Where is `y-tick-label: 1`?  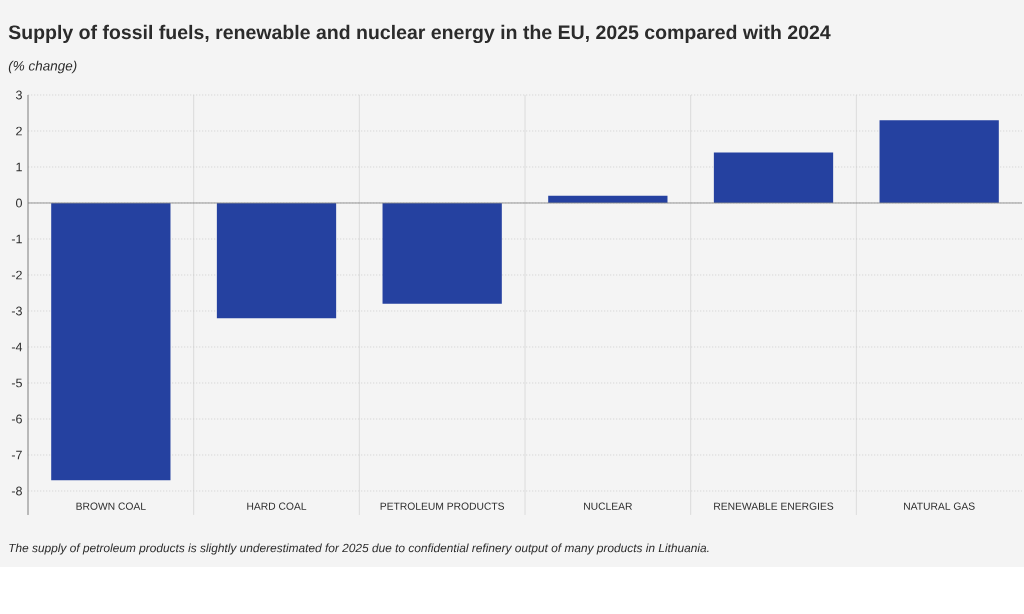
y-tick-label: 1 is located at coordinates (19, 167).